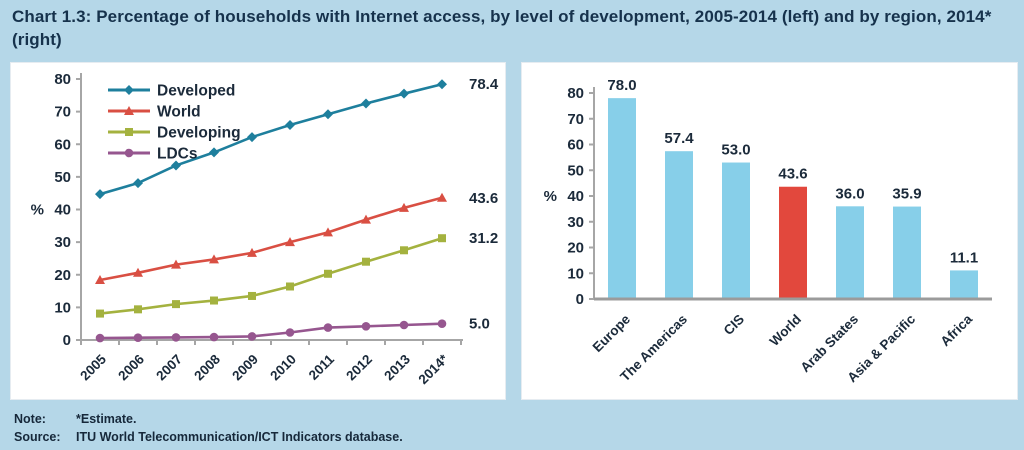 The width and height of the screenshot is (1024, 450). Describe the element at coordinates (850, 252) in the screenshot. I see `bar-arab-states` at that location.